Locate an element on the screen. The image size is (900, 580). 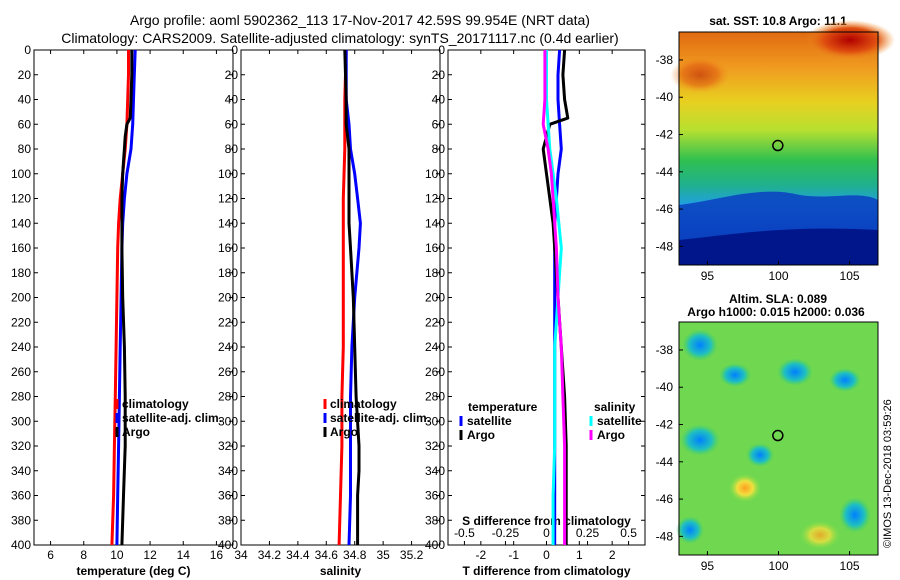
legend-label: climatology is located at coordinates (363, 404).